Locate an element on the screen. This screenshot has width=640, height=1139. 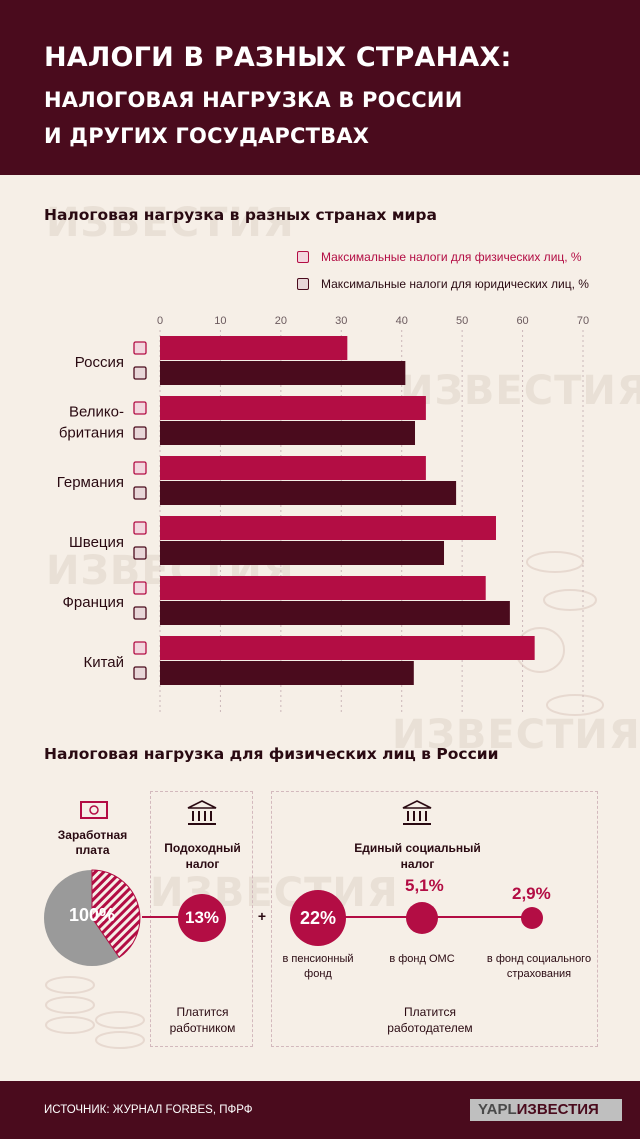
social-insurance-label: в фонд социального страхования is located at coordinates (539, 966).